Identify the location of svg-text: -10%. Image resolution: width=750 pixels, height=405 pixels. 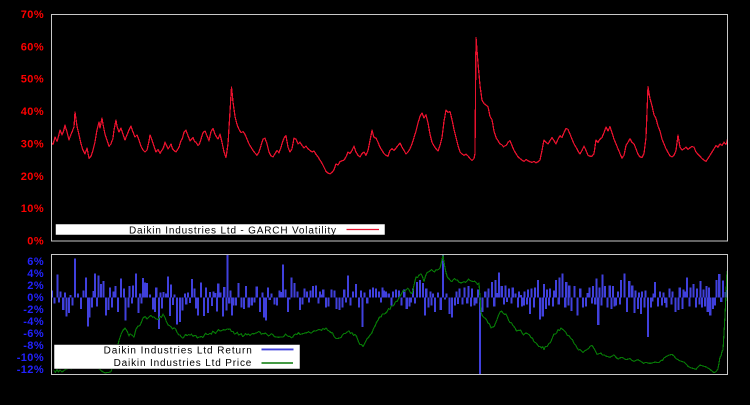
(30, 358).